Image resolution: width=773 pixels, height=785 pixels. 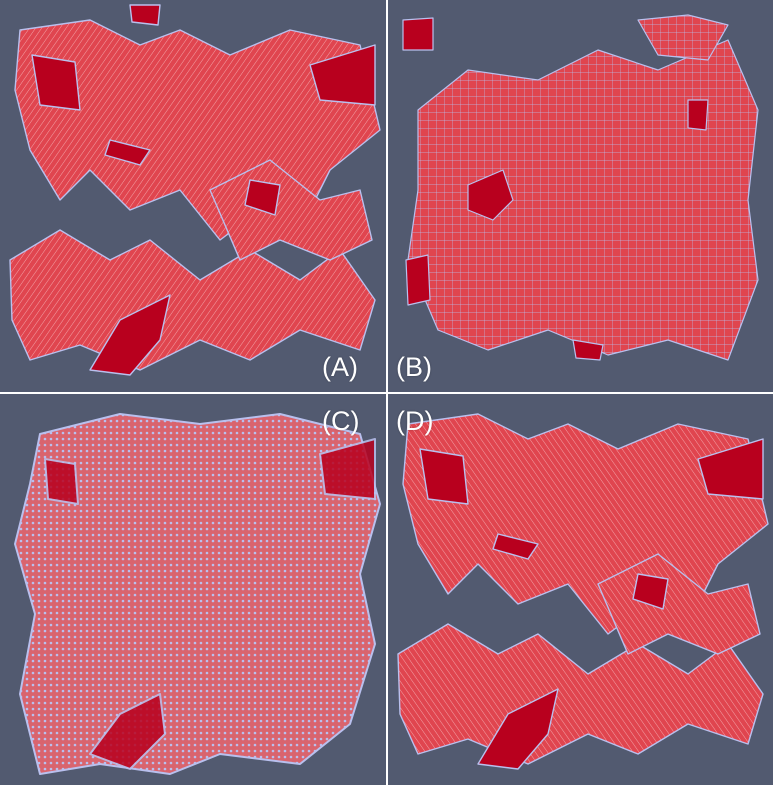 What do you see at coordinates (61, 481) in the screenshot?
I see `dense-c3` at bounding box center [61, 481].